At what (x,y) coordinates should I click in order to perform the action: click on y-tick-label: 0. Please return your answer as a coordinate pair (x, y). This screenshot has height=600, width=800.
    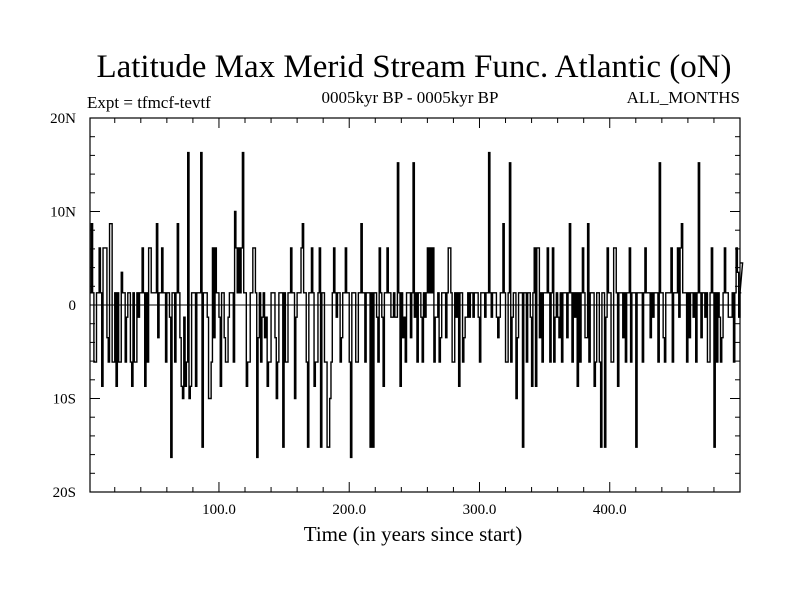
    Looking at the image, I should click on (73, 306).